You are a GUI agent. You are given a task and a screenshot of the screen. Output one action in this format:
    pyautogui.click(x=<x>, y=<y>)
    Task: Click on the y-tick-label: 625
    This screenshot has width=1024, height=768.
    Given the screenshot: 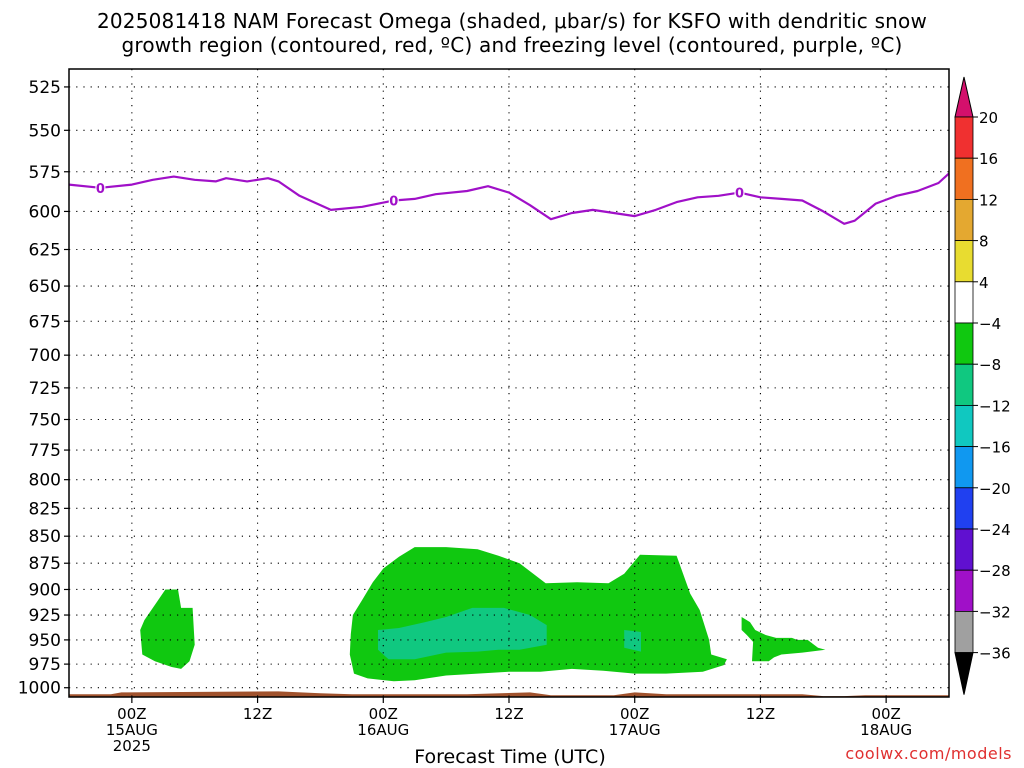 What is the action you would take?
    pyautogui.click(x=45, y=250)
    